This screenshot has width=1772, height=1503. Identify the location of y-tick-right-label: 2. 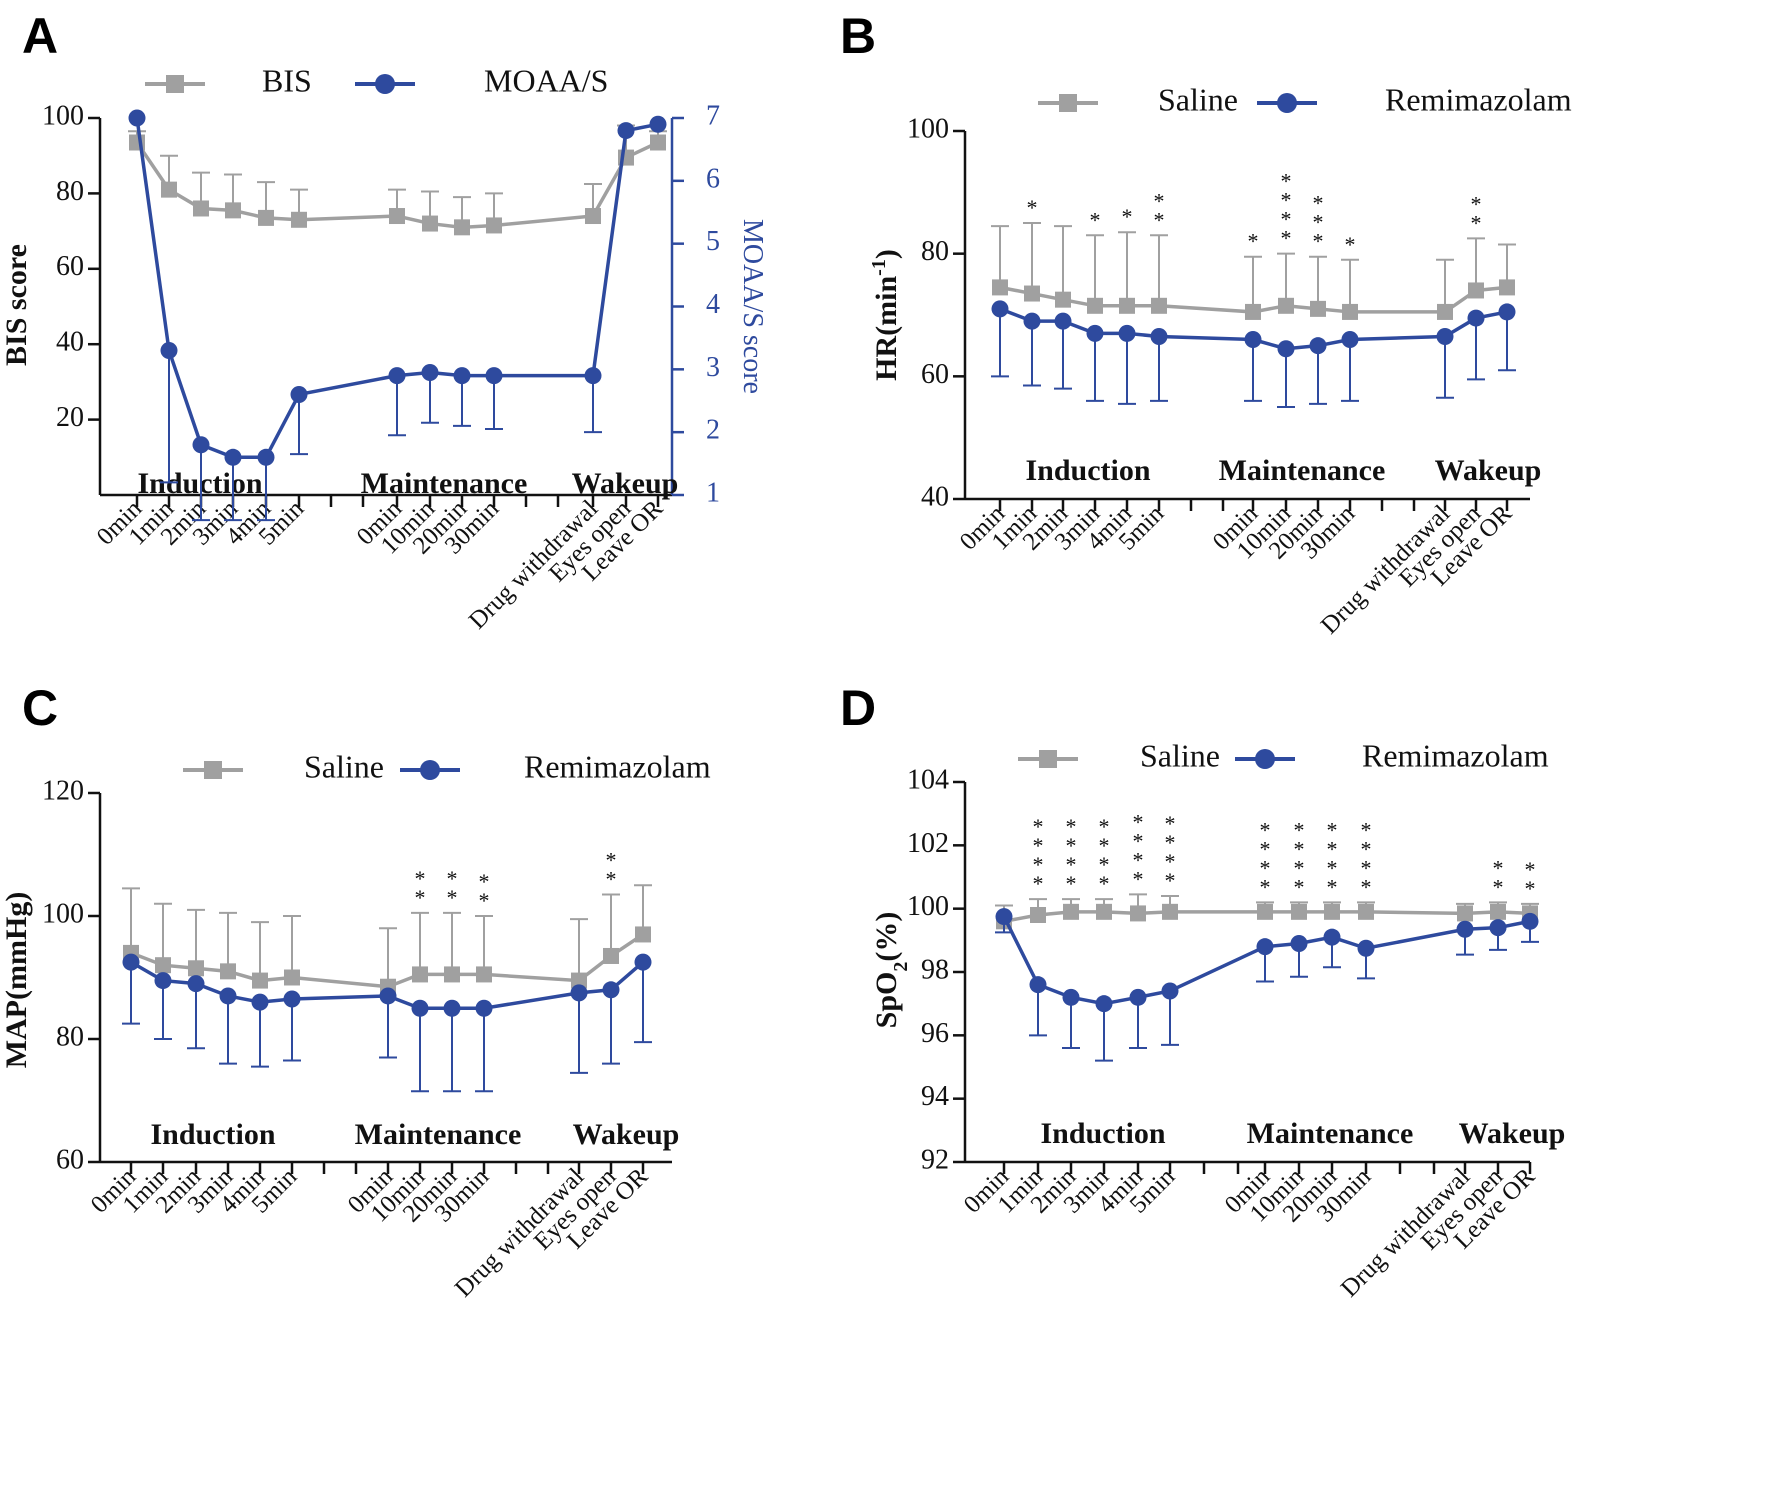
(713, 430).